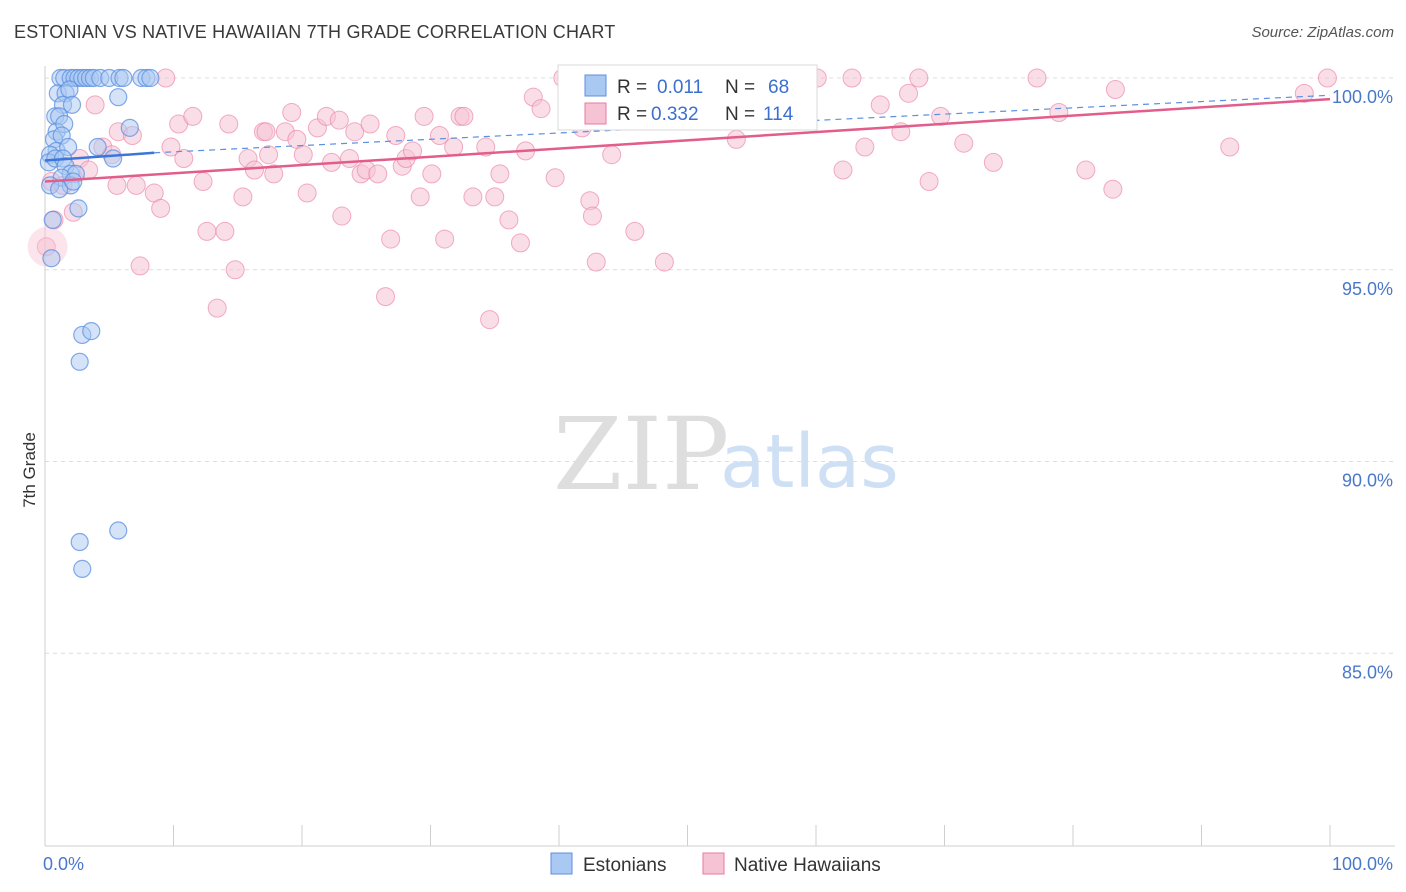 This screenshot has width=1406, height=892. What do you see at coordinates (809, 462) in the screenshot?
I see `watermark-atlas: atlas` at bounding box center [809, 462].